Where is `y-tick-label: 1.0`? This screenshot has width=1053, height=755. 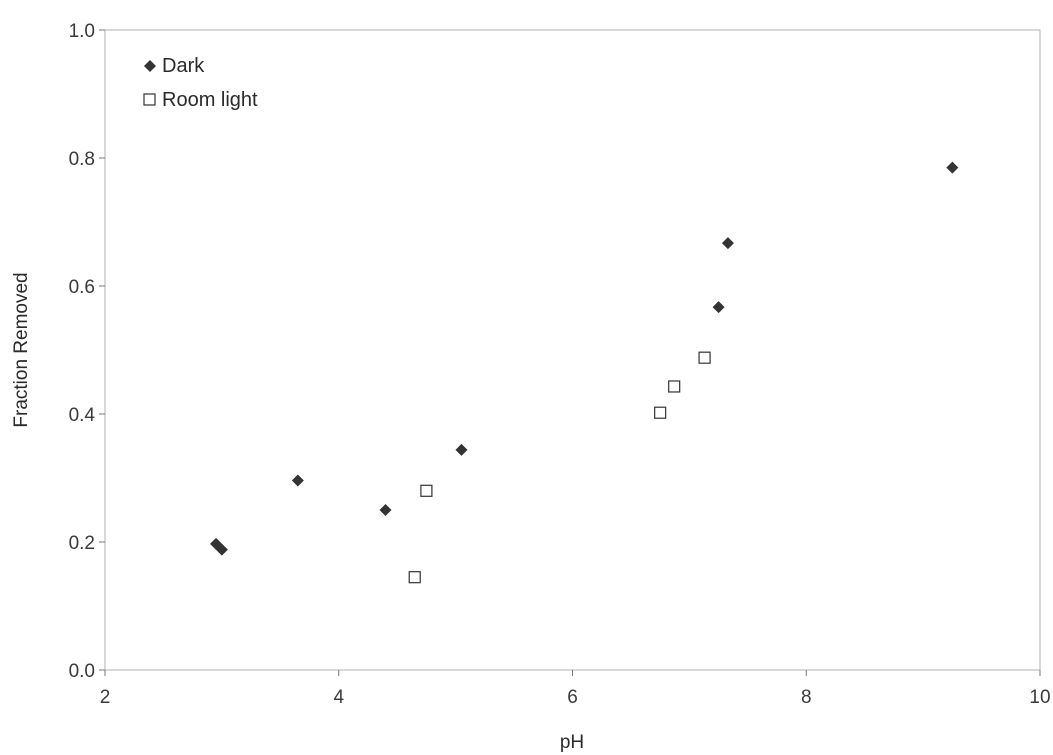 y-tick-label: 1.0 is located at coordinates (82, 31).